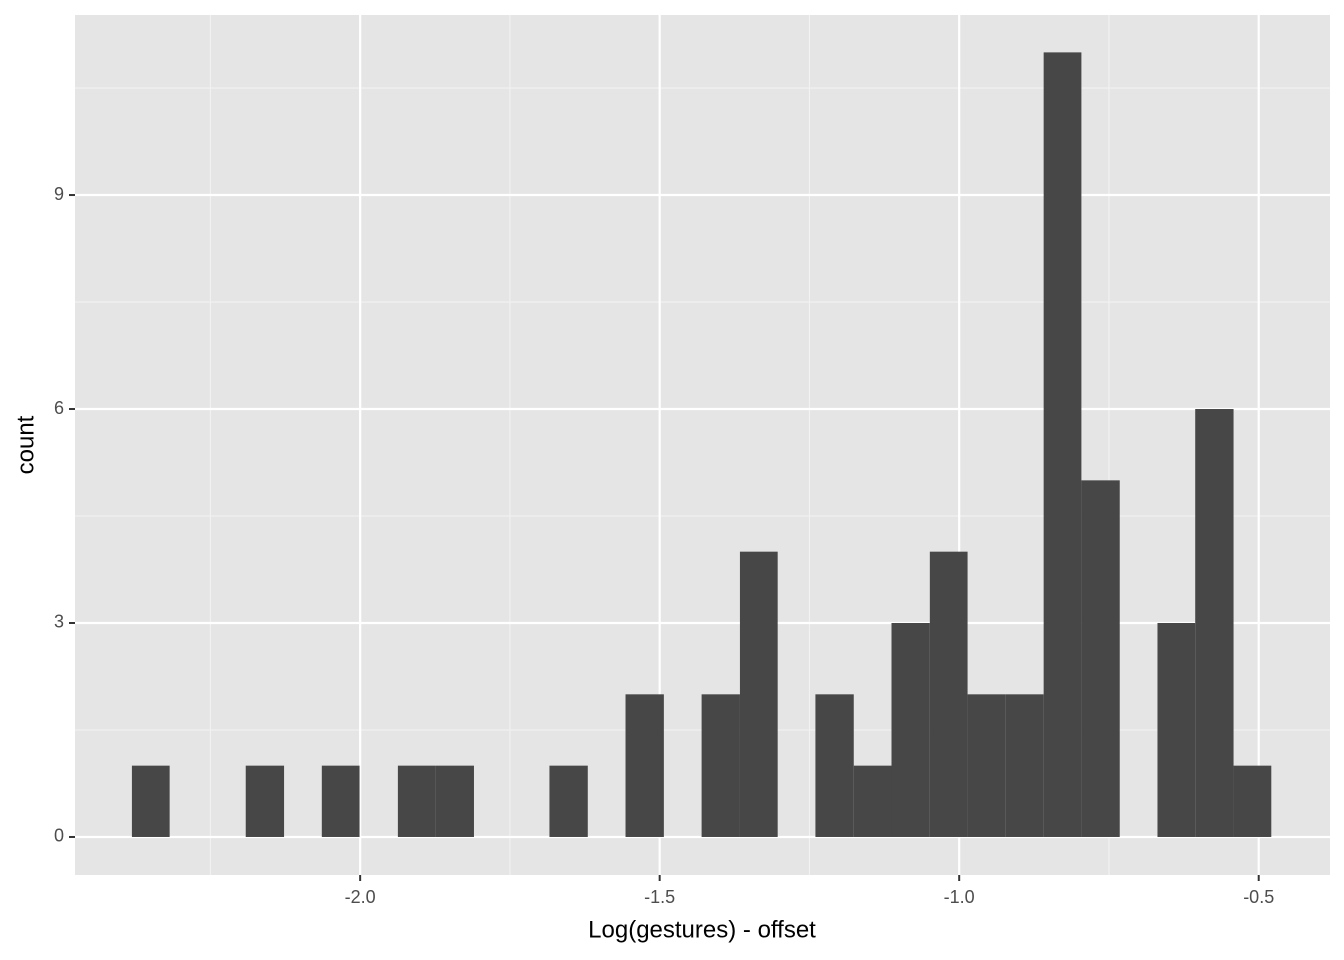 Image resolution: width=1344 pixels, height=960 pixels. I want to click on y-tick-label: 6, so click(59, 408).